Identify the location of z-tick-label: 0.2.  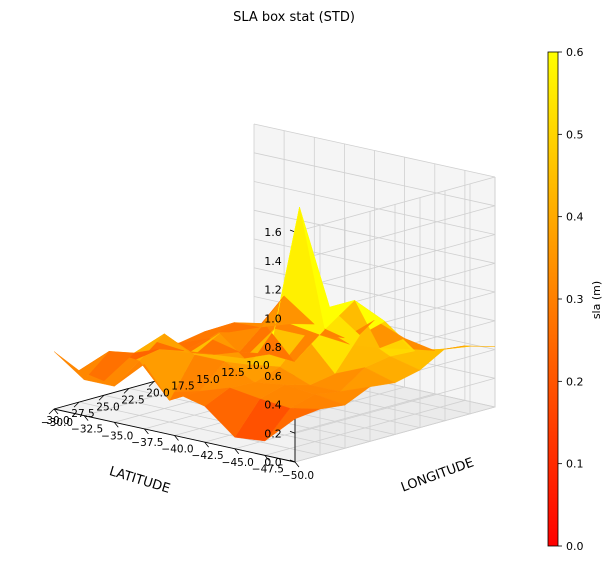
(273, 433).